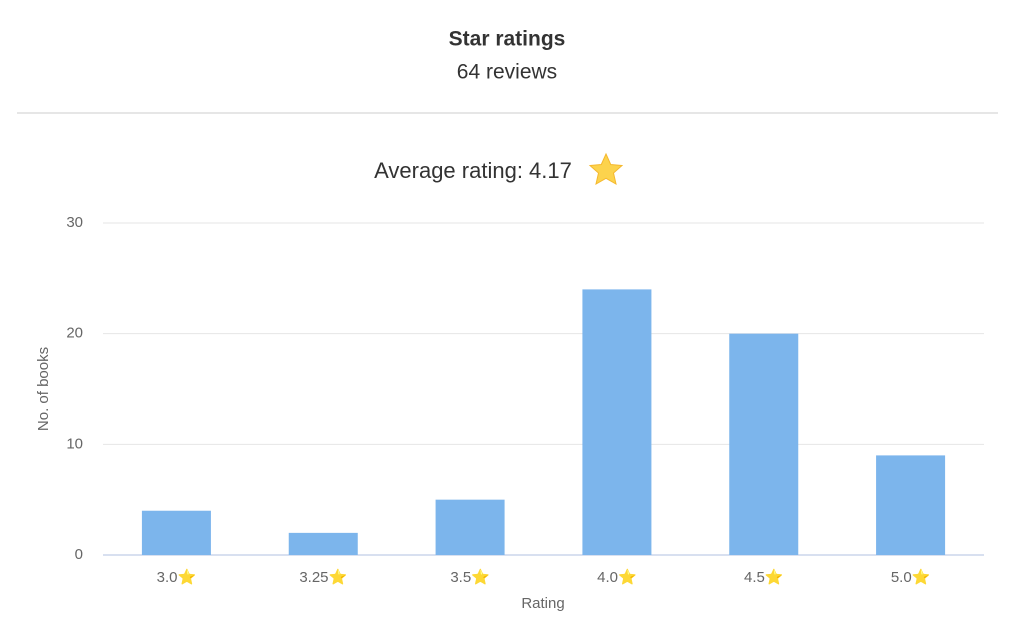 This screenshot has height=640, width=1024. I want to click on x-tick-label: 5.0⭐, so click(911, 577).